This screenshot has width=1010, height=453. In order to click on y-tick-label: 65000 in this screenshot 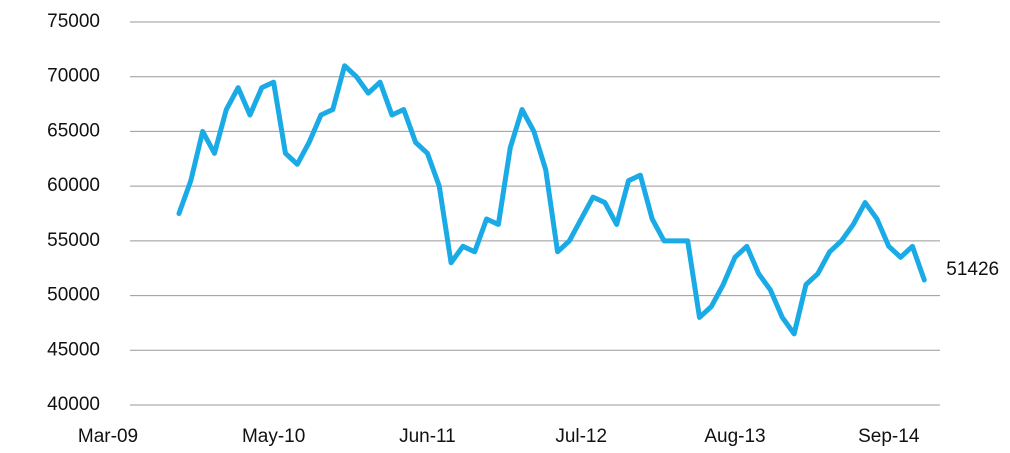, I will do `click(73, 130)`.